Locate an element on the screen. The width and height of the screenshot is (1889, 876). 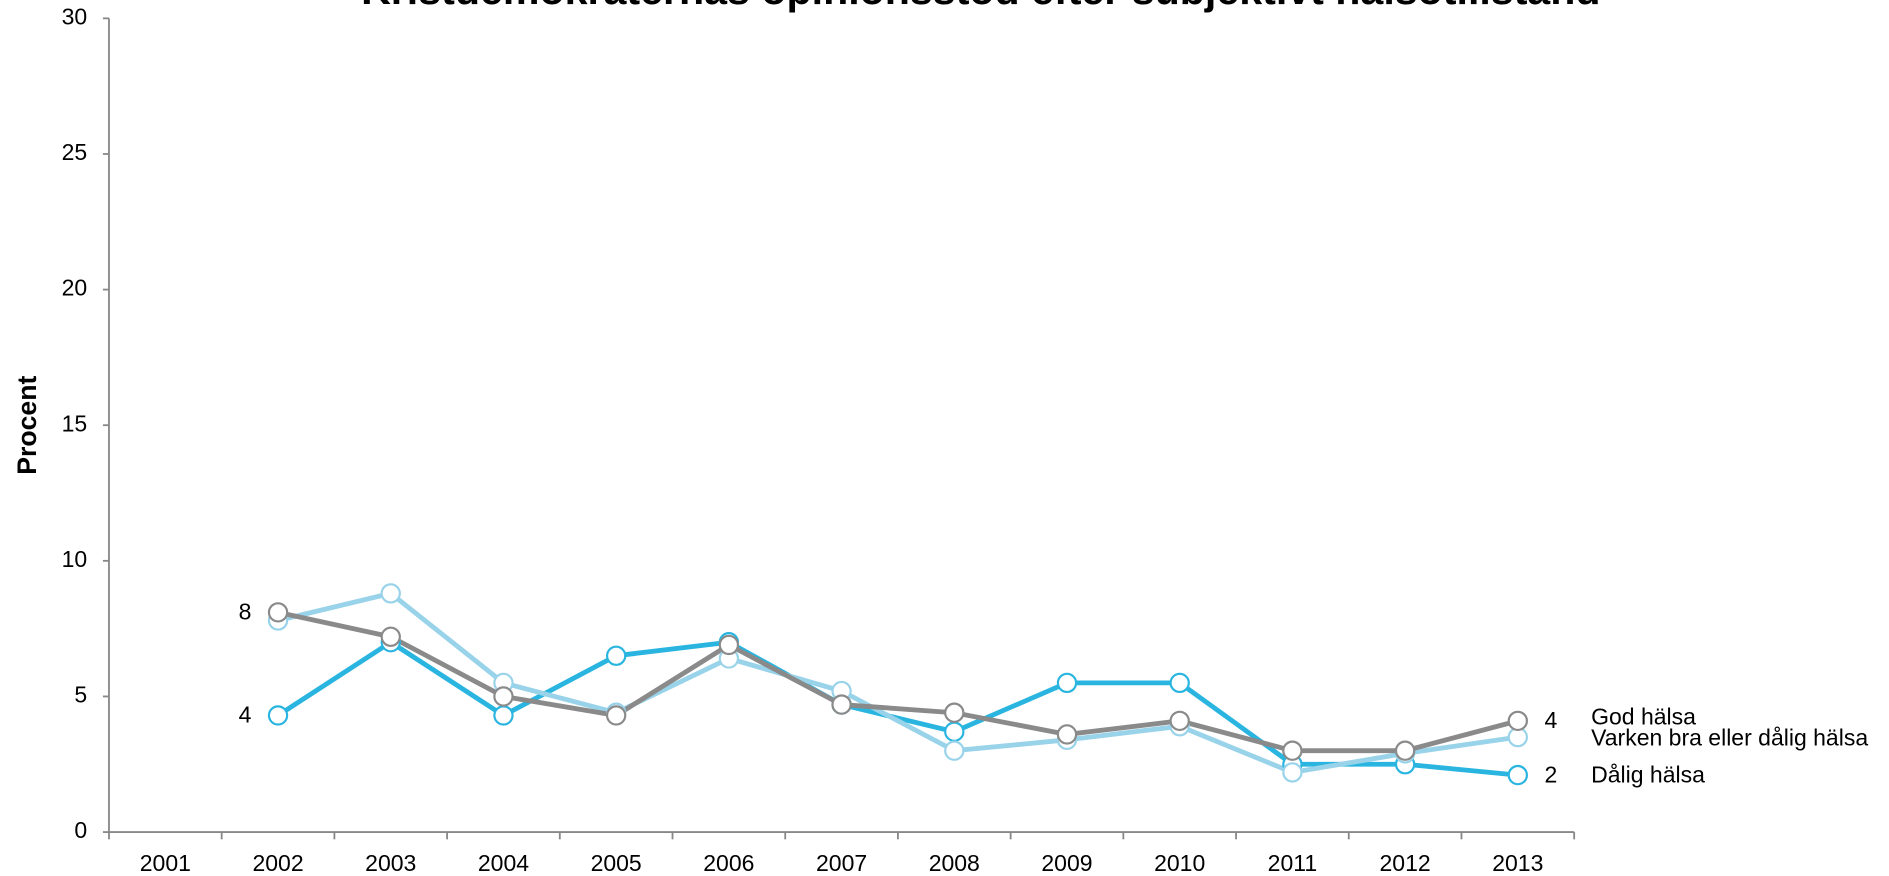
x-tick-label: 2012 is located at coordinates (1405, 860).